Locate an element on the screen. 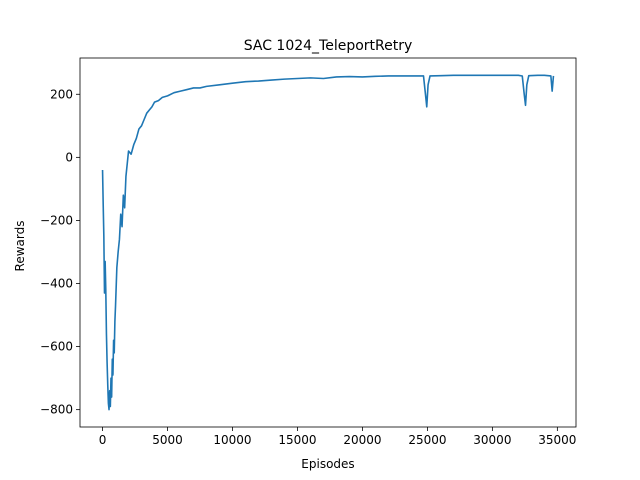 This screenshot has height=480, width=640. chart-title: SAC 1024_TeleportRetry is located at coordinates (328, 46).